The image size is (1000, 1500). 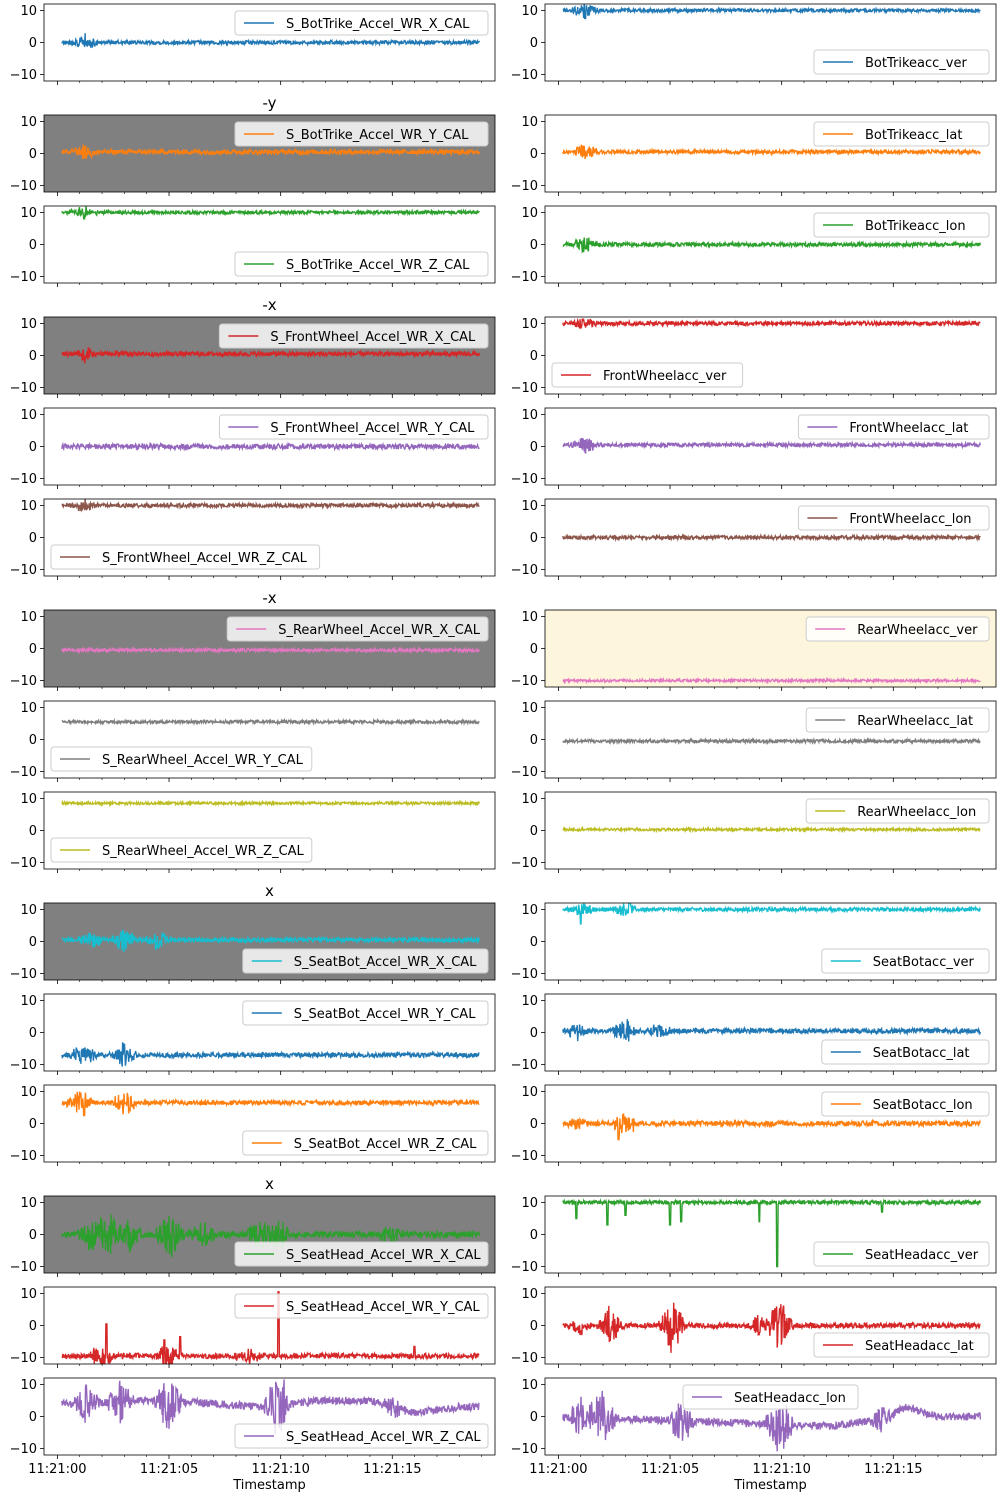 What do you see at coordinates (383, 1307) in the screenshot?
I see `legend-label: S_SeatHead_Accel_WR_Y_CAL` at bounding box center [383, 1307].